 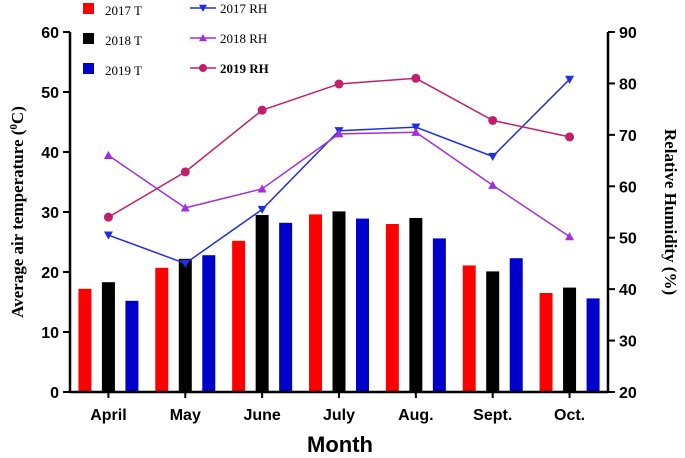 What do you see at coordinates (50, 273) in the screenshot?
I see `left-tick-label: 20` at bounding box center [50, 273].